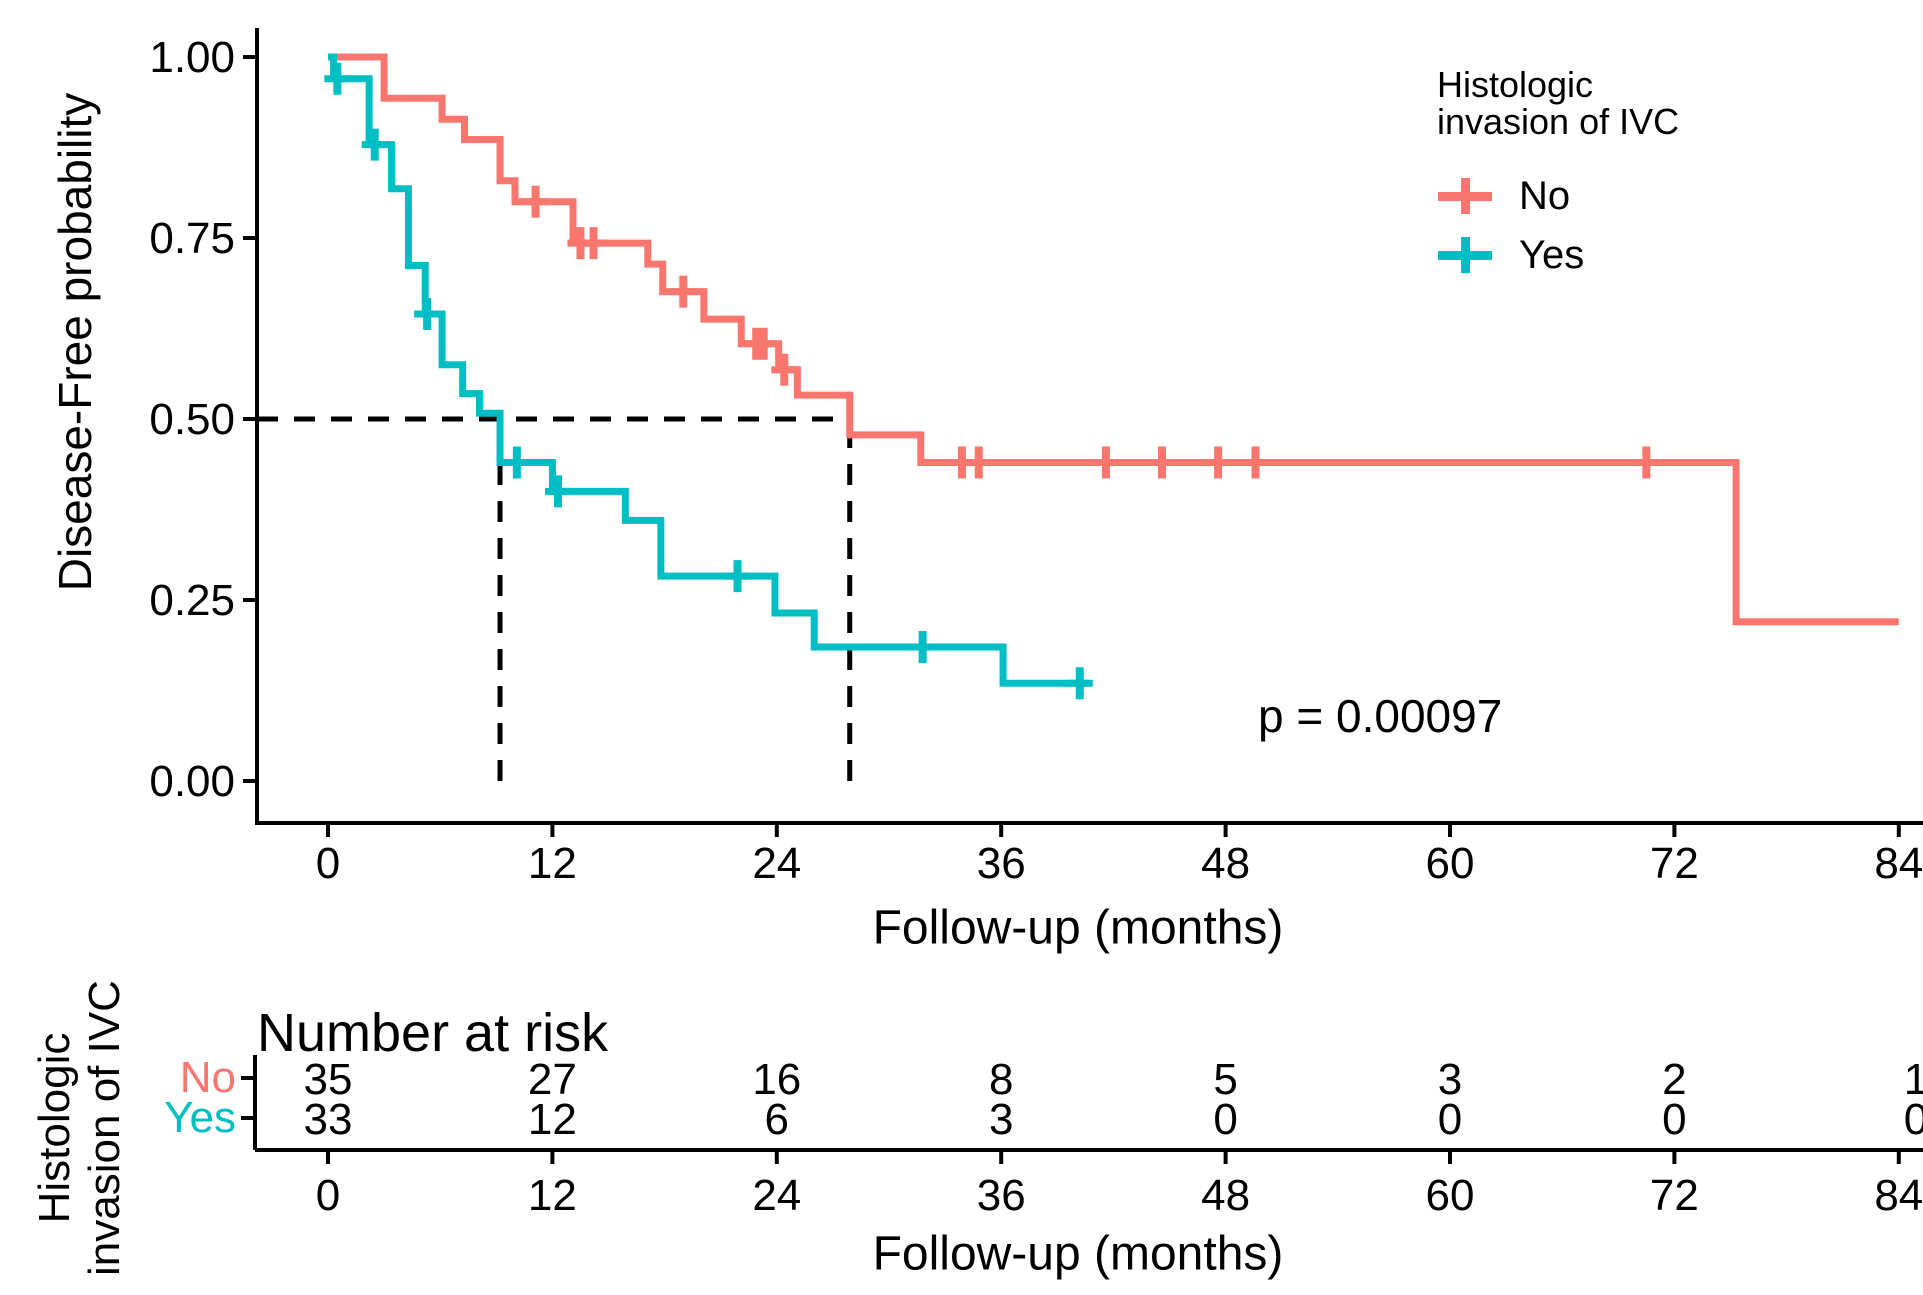  What do you see at coordinates (1503, 196) in the screenshot?
I see `legend-item-no: No` at bounding box center [1503, 196].